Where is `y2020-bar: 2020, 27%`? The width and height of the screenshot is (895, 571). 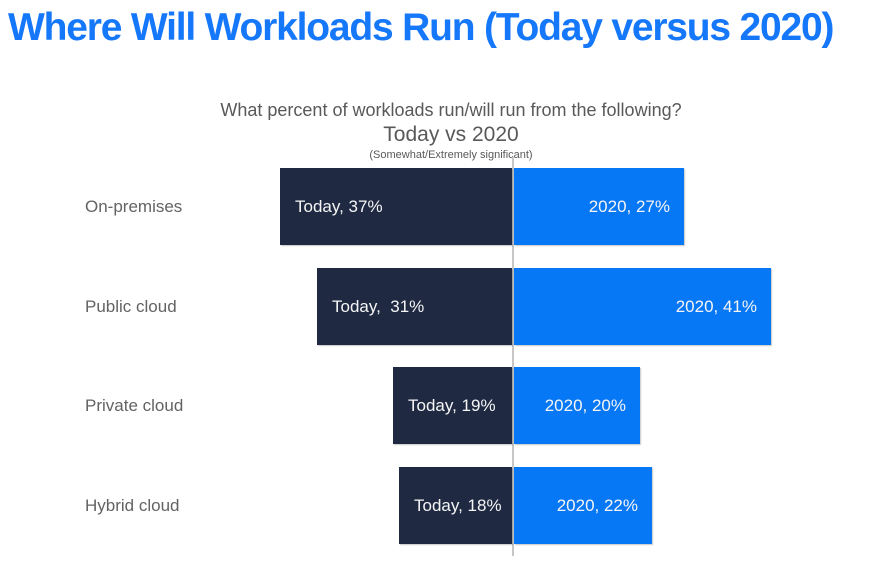
y2020-bar: 2020, 27% is located at coordinates (599, 206).